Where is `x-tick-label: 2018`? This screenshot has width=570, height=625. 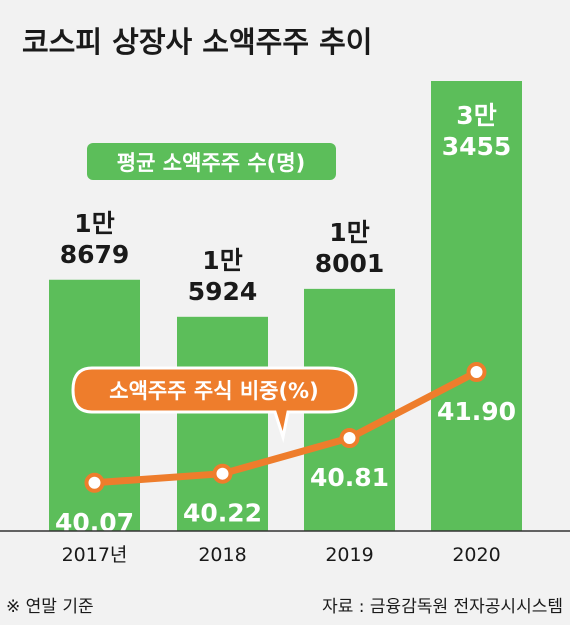
x-tick-label: 2018 is located at coordinates (222, 555).